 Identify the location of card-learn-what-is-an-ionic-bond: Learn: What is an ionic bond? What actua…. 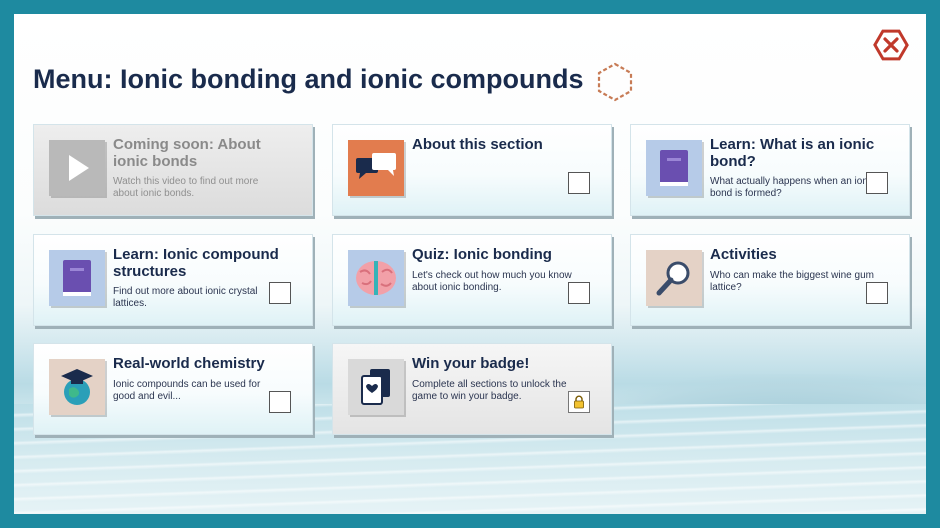
(770, 170).